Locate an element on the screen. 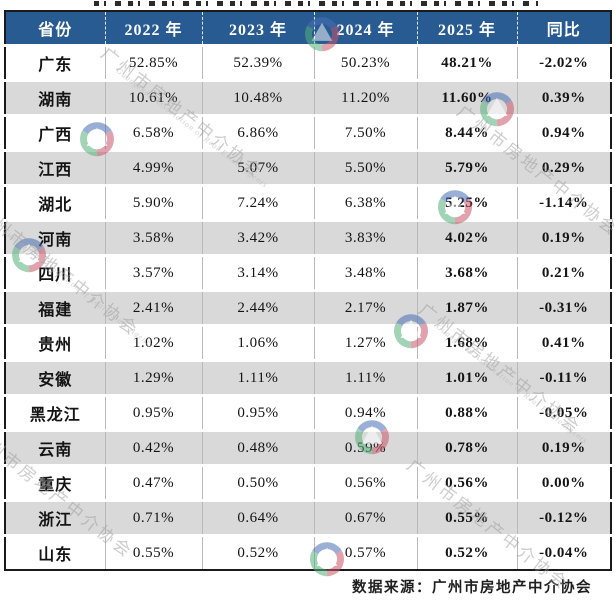 This screenshot has height=602, width=614. value-cell: 0.67% is located at coordinates (365, 517).